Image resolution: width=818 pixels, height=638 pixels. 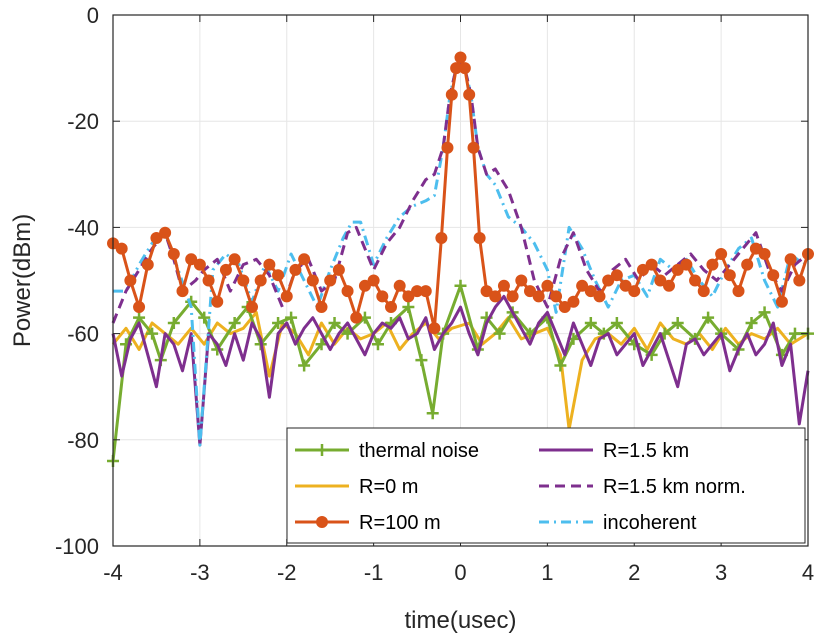 I want to click on y-tick-label: -20, so click(x=83, y=121).